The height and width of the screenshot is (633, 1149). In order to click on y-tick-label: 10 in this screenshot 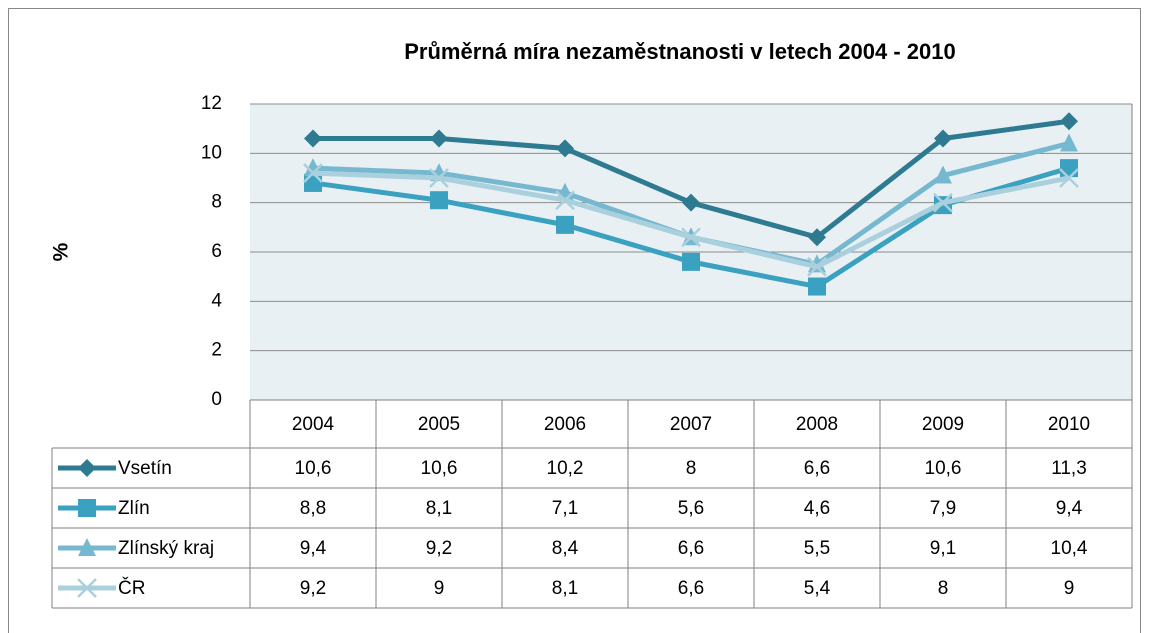, I will do `click(211, 152)`.